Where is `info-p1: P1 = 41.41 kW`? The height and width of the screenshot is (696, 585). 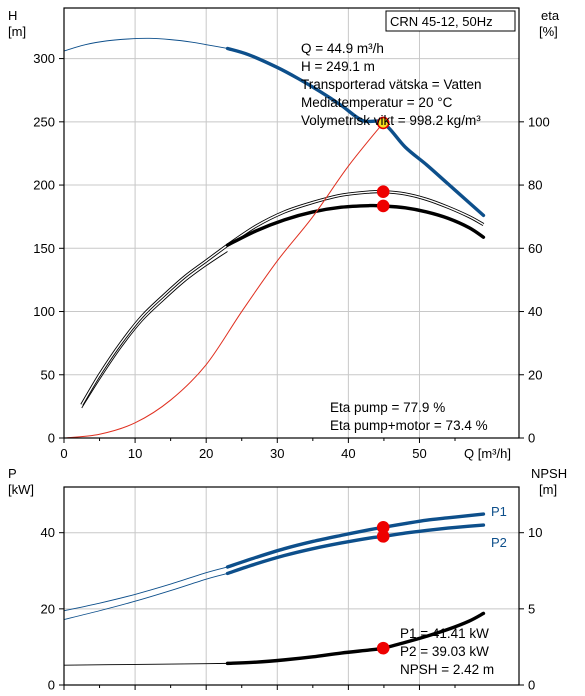
info-p1: P1 = 41.41 kW is located at coordinates (444, 633).